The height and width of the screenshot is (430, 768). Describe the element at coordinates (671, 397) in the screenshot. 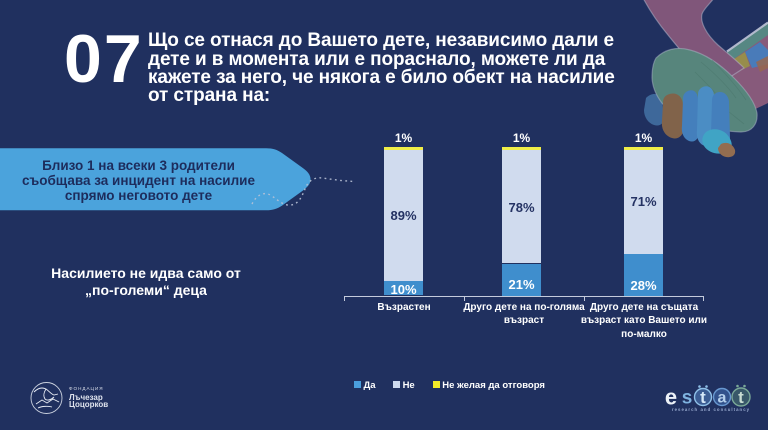

I see `svg-text: e` at that location.